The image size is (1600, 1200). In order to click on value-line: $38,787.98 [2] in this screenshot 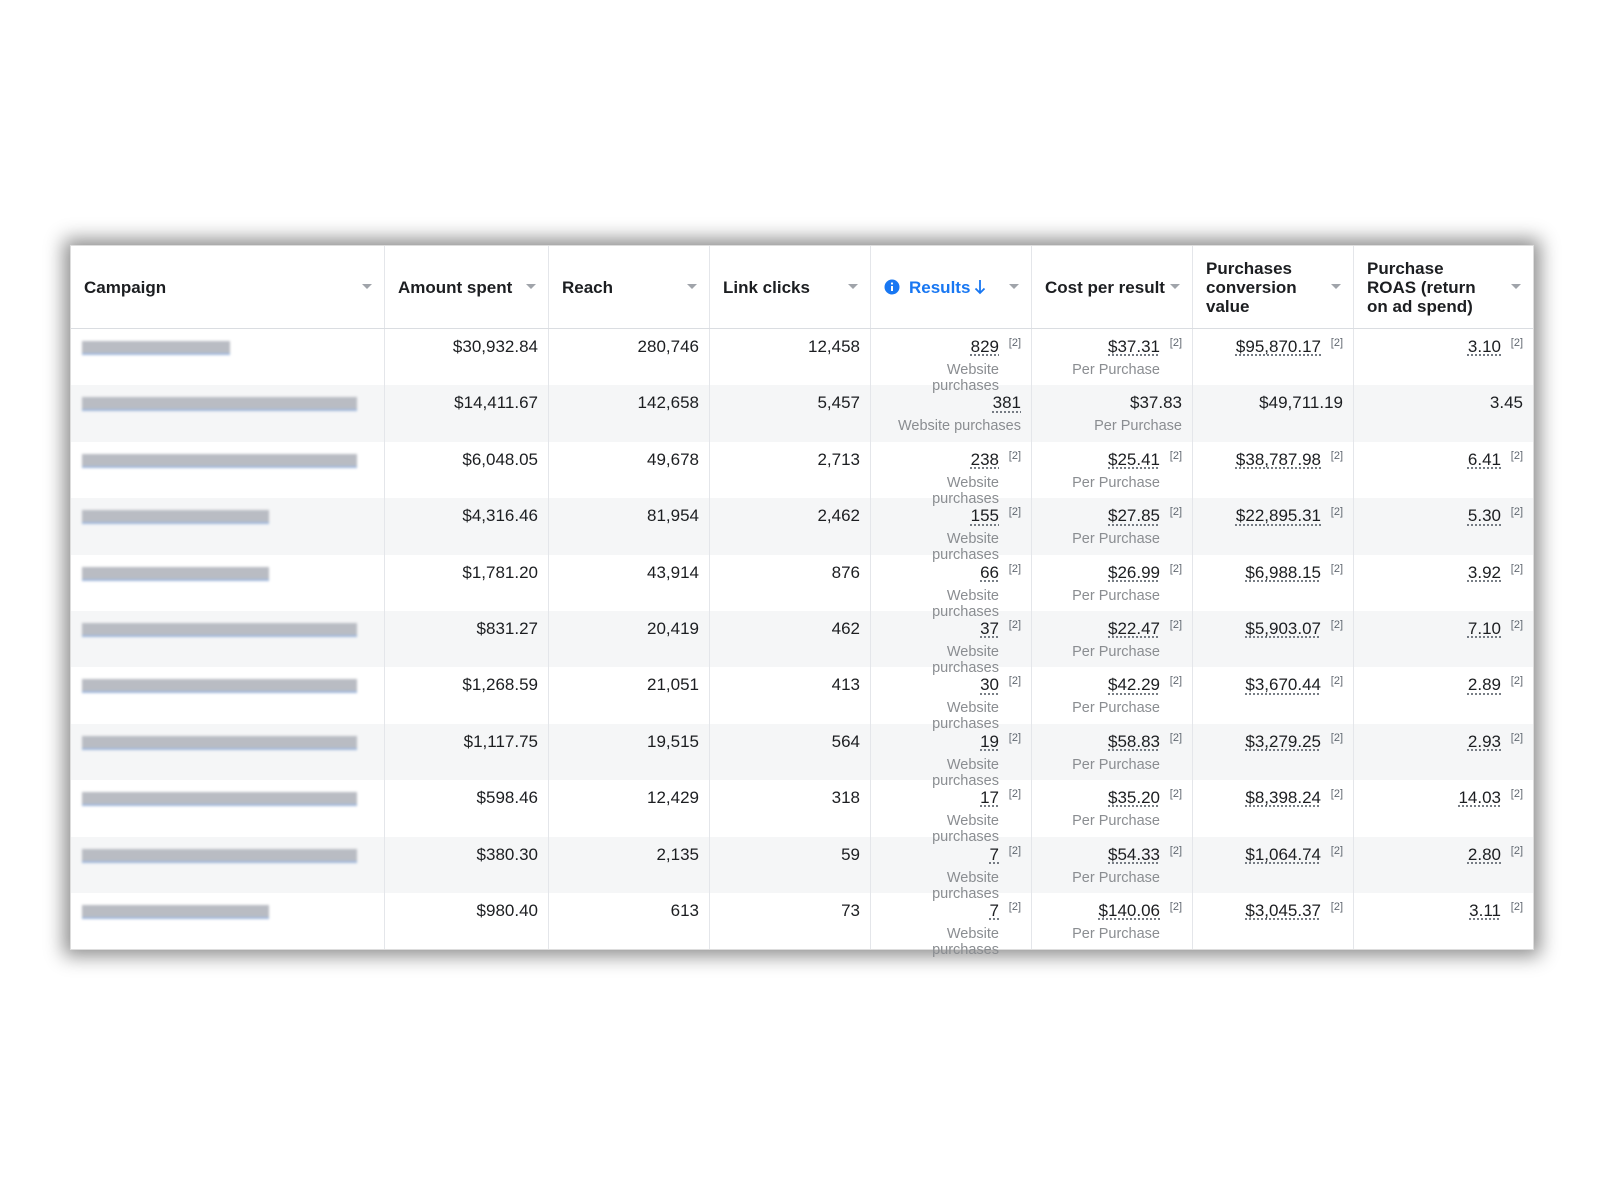, I will do `click(1273, 460)`.